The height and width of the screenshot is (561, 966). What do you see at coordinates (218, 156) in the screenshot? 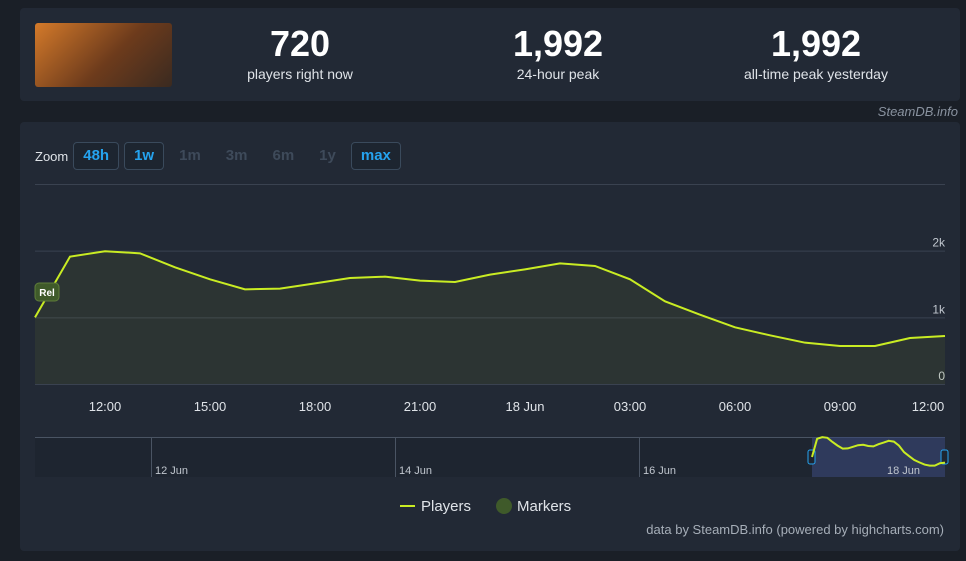
I see `zoom-bar: Zoom 48h 1w 1m 3m 6m 1y max` at bounding box center [218, 156].